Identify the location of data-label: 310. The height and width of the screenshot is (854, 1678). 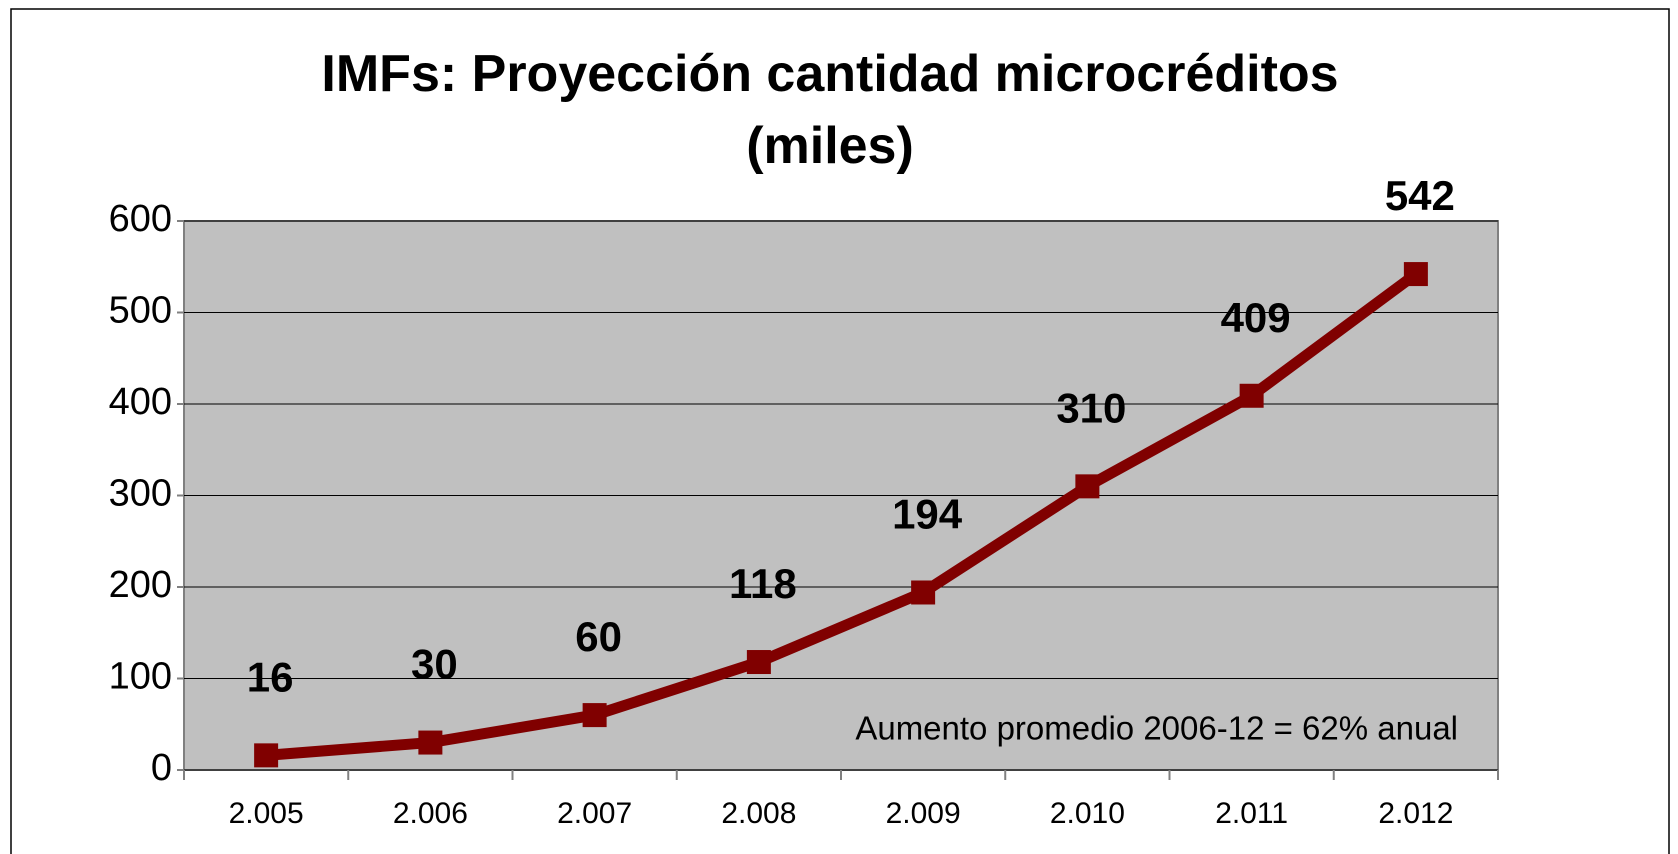
(1091, 407).